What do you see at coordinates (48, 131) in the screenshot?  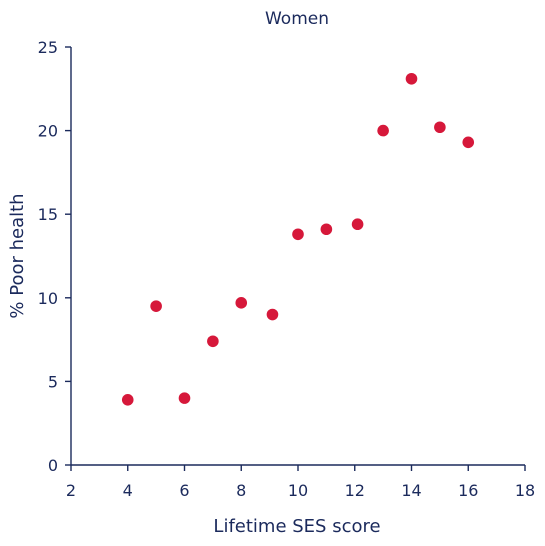 I see `y-tick-label: 20` at bounding box center [48, 131].